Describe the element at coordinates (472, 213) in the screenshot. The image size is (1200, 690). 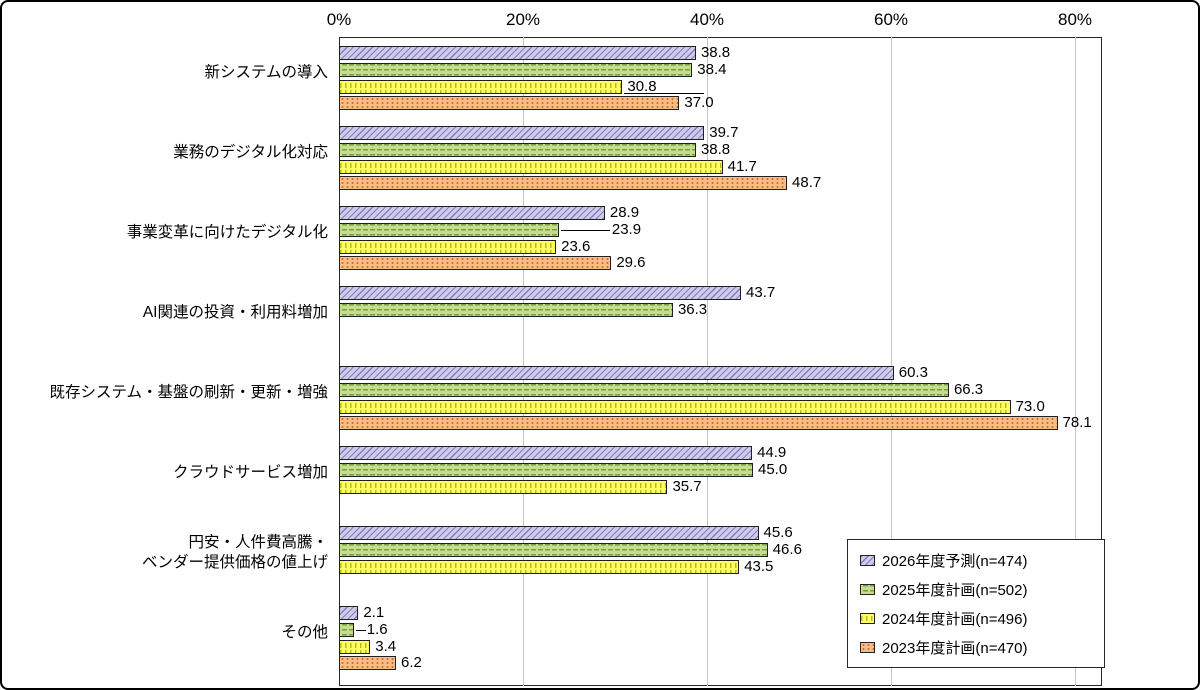
I see `bar-series1-cat3` at that location.